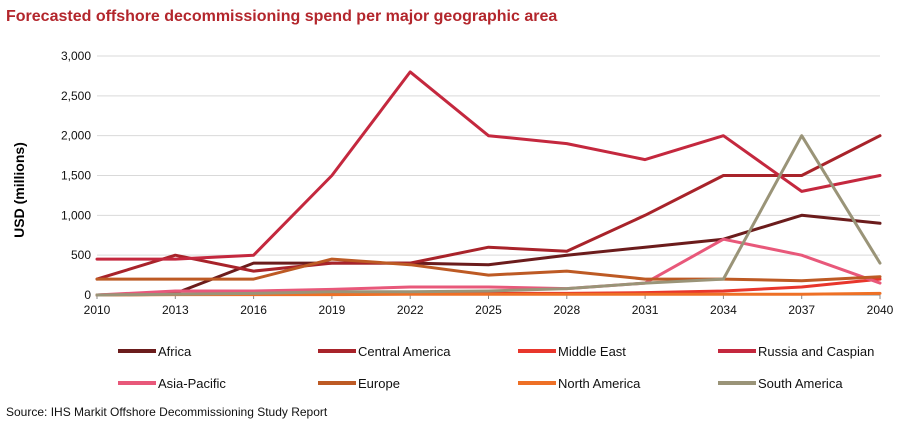 This screenshot has height=428, width=900. What do you see at coordinates (599, 383) in the screenshot?
I see `legend-label-north-america: North America` at bounding box center [599, 383].